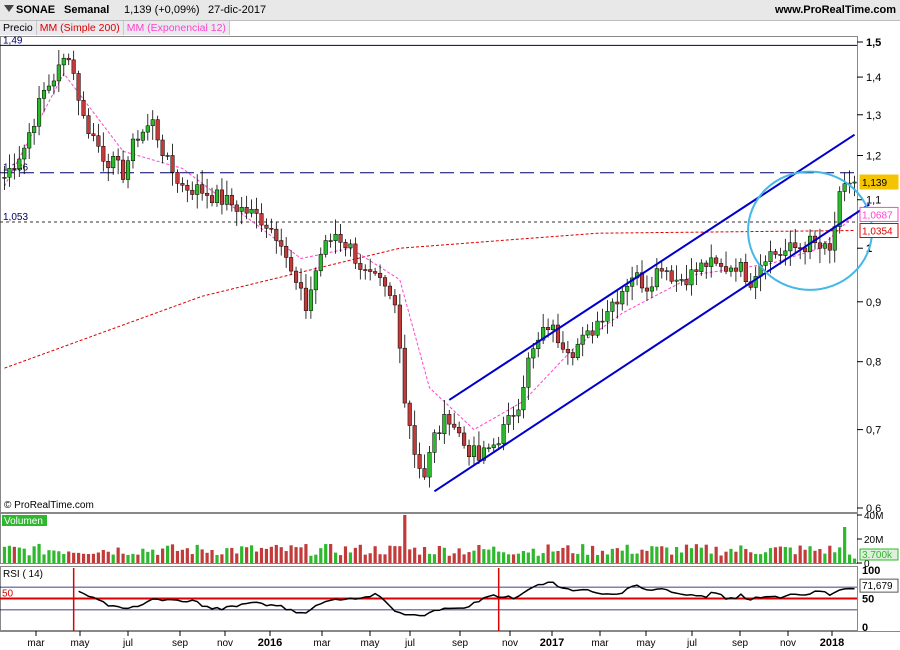  I want to click on legend-price: Precio, so click(18, 28).